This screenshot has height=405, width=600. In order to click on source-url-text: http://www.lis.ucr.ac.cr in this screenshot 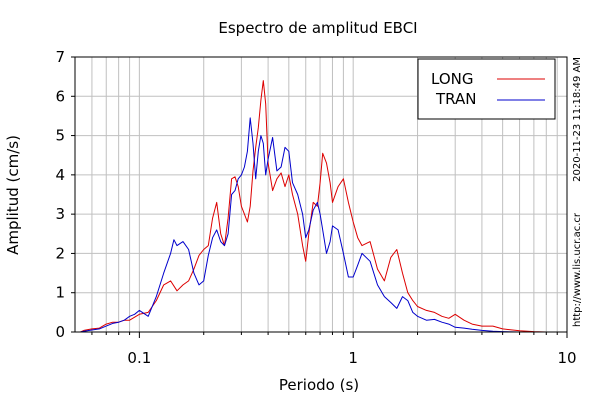, I will do `click(577, 269)`.